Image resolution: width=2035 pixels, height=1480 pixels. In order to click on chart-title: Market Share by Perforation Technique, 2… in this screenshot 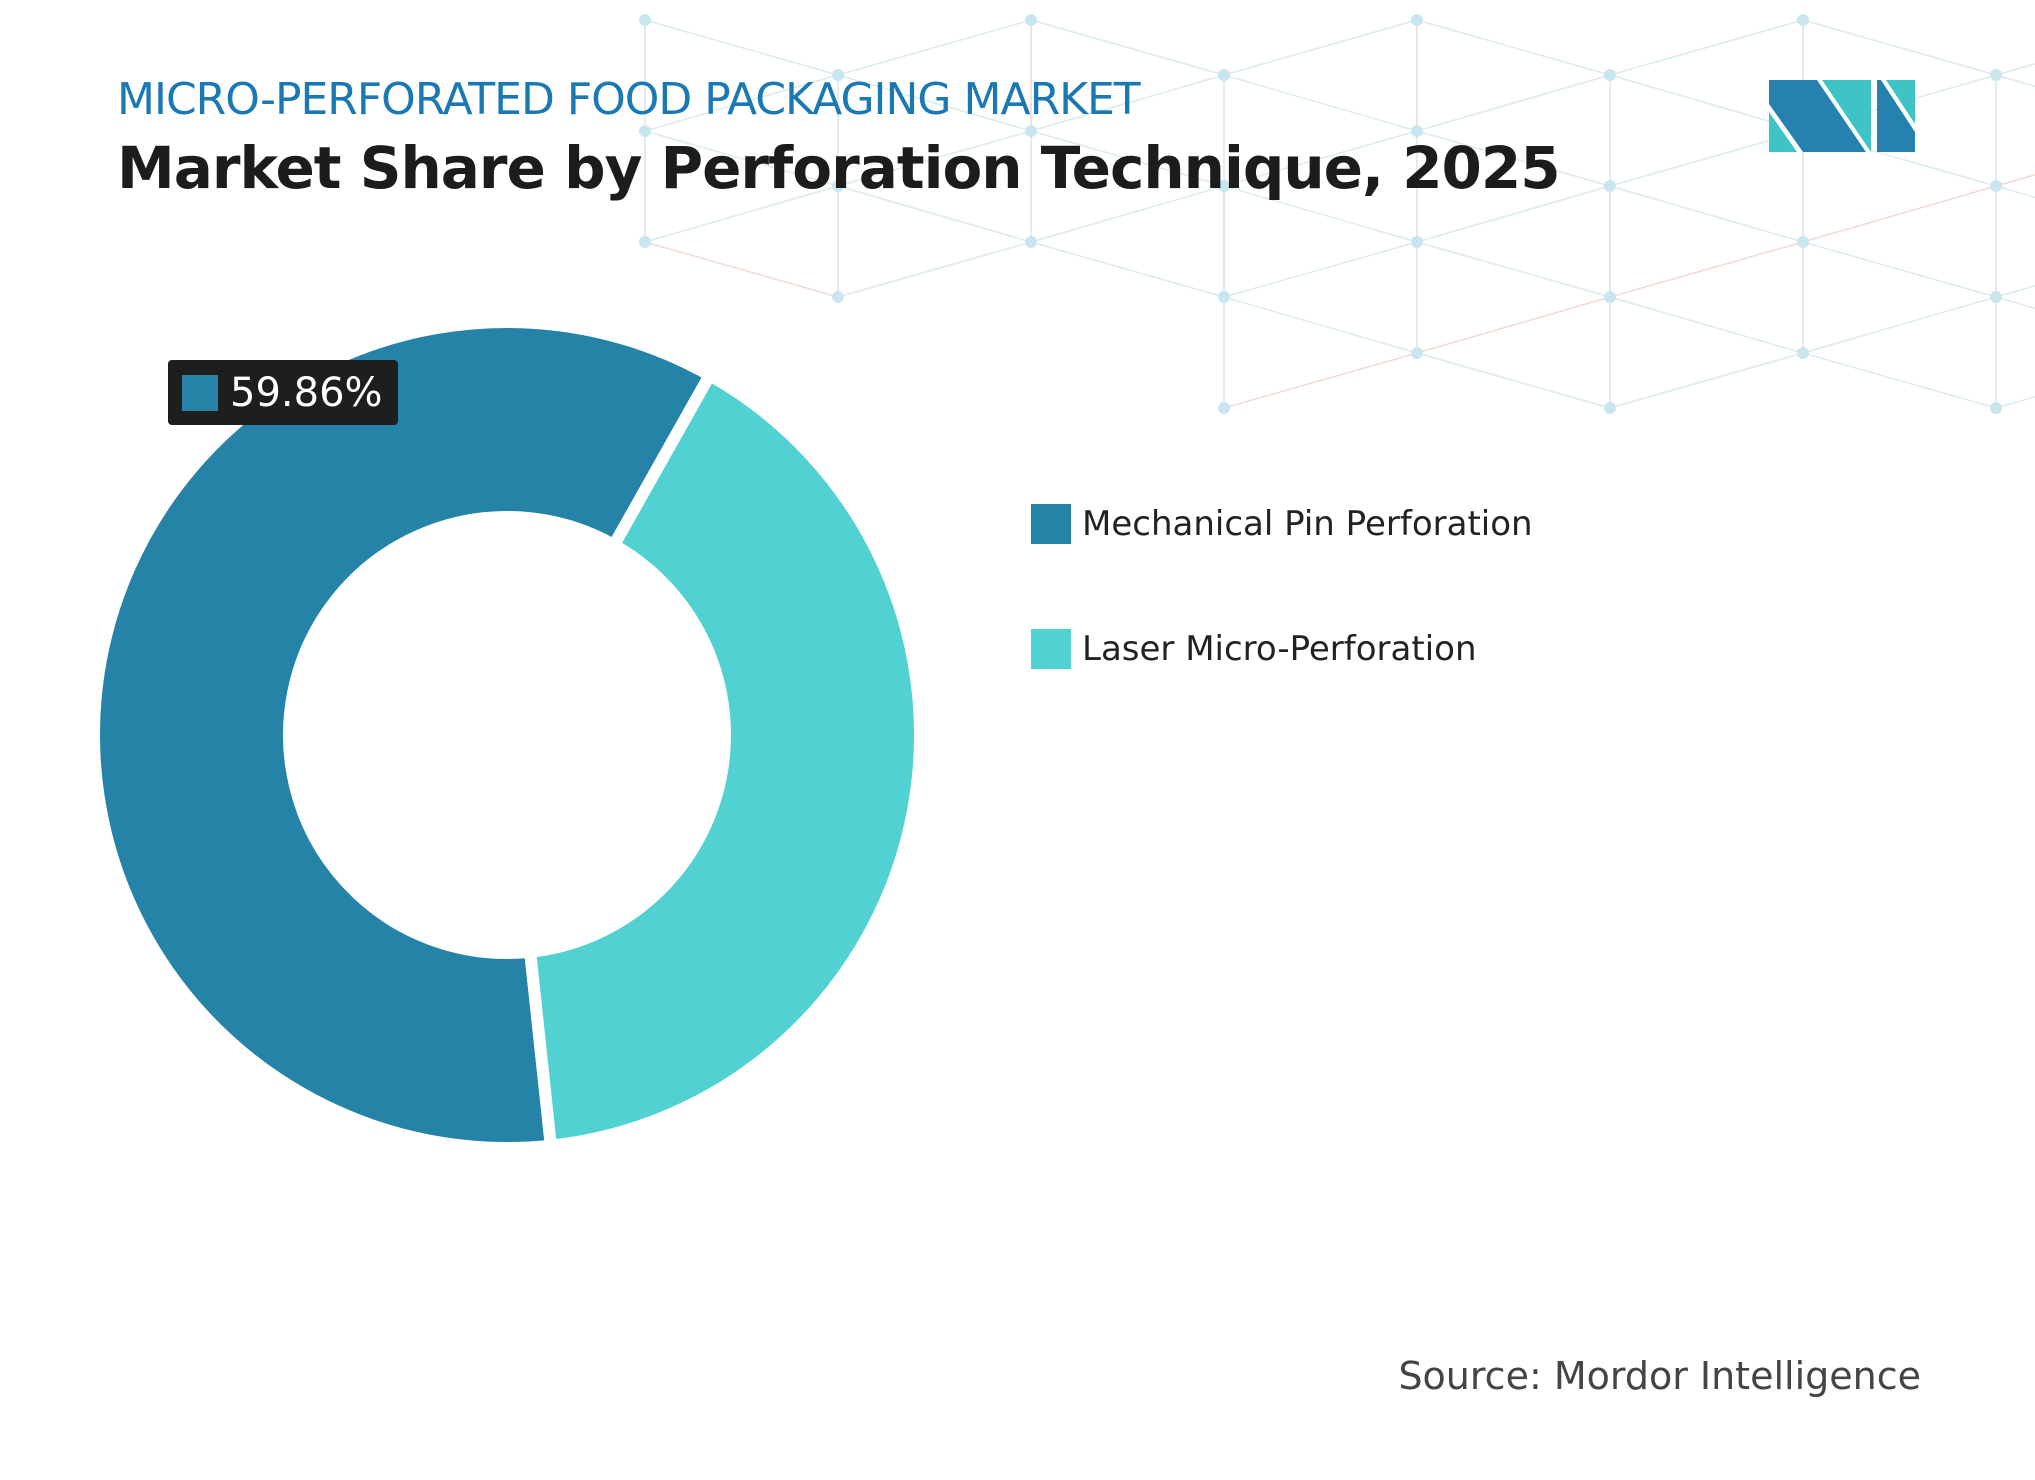, I will do `click(839, 168)`.